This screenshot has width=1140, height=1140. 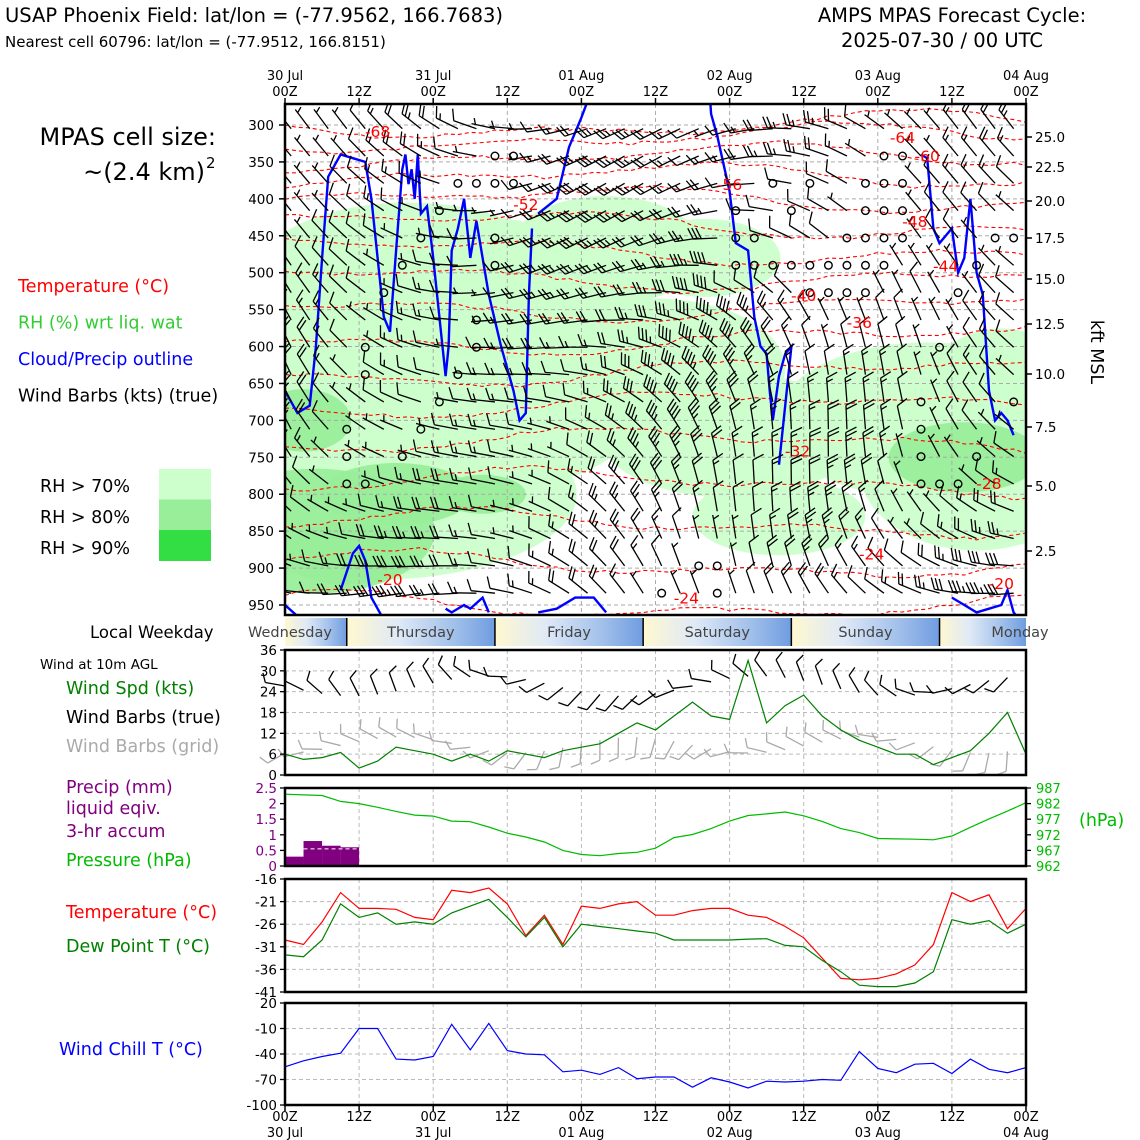 What do you see at coordinates (272, 867) in the screenshot?
I see `y-tick-label: 0` at bounding box center [272, 867].